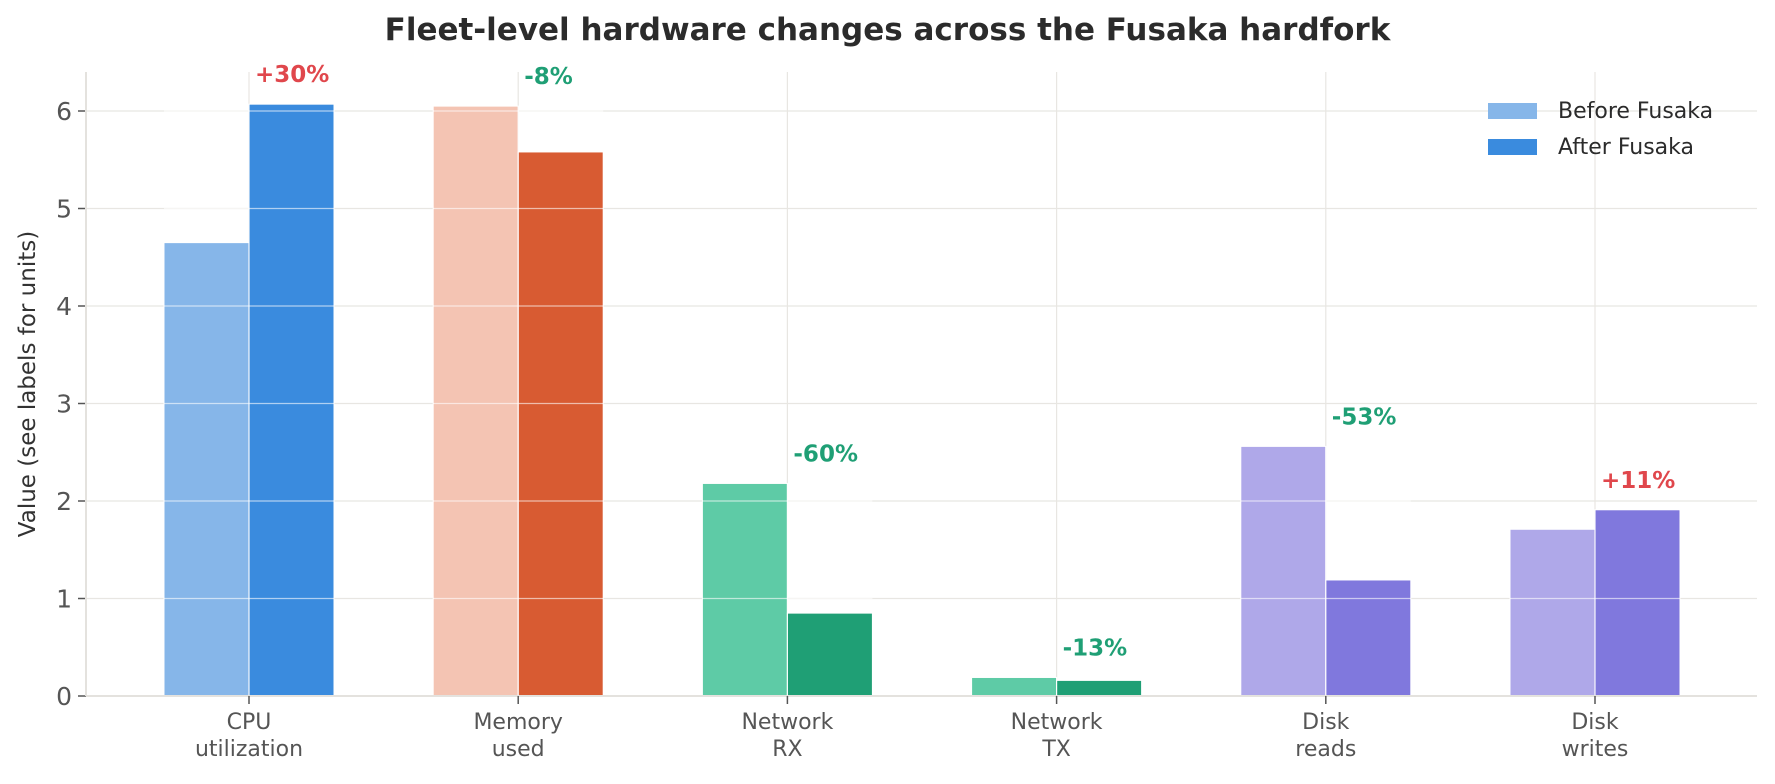 The image size is (1775, 784). Describe the element at coordinates (1595, 749) in the screenshot. I see `x-tick-label: writes` at that location.